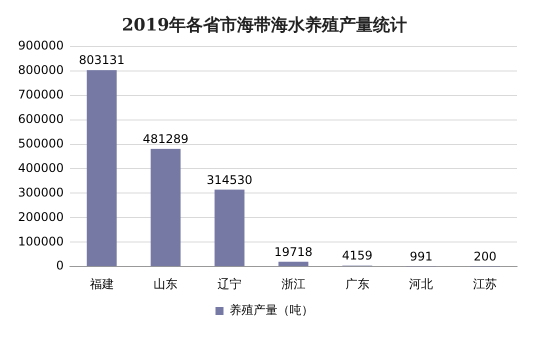 The width and height of the screenshot is (537, 337). What do you see at coordinates (485, 257) in the screenshot?
I see `data-label: 200` at bounding box center [485, 257].